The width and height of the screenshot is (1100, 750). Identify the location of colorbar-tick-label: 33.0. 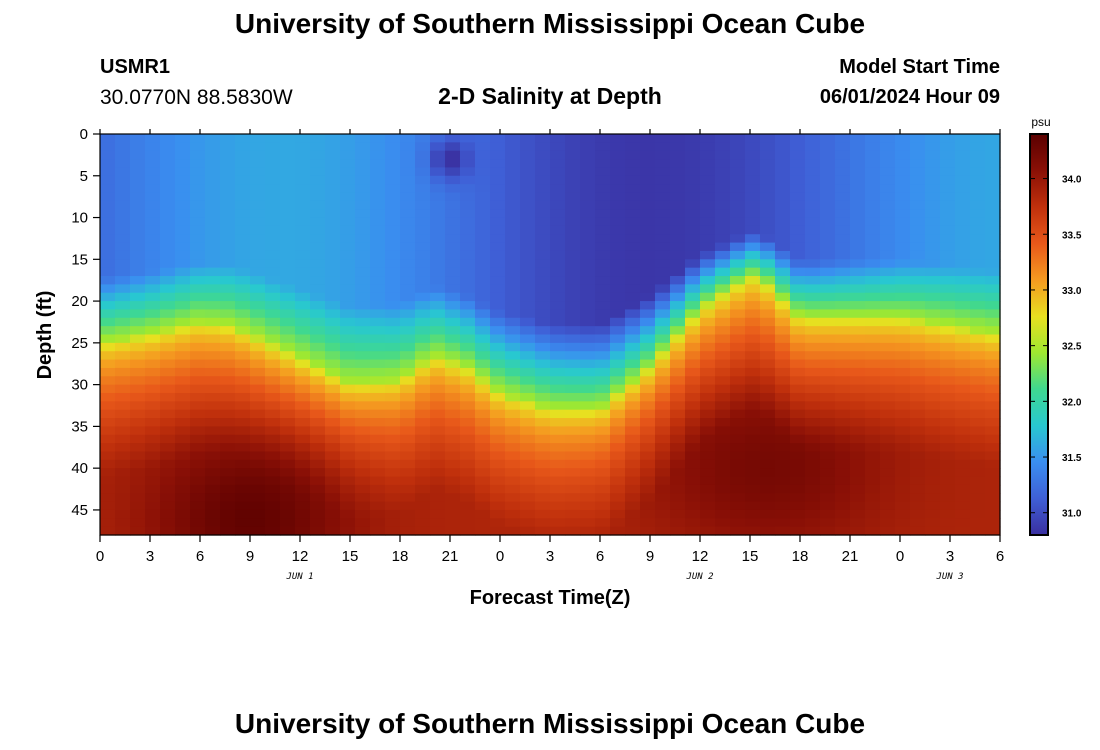
(1072, 291).